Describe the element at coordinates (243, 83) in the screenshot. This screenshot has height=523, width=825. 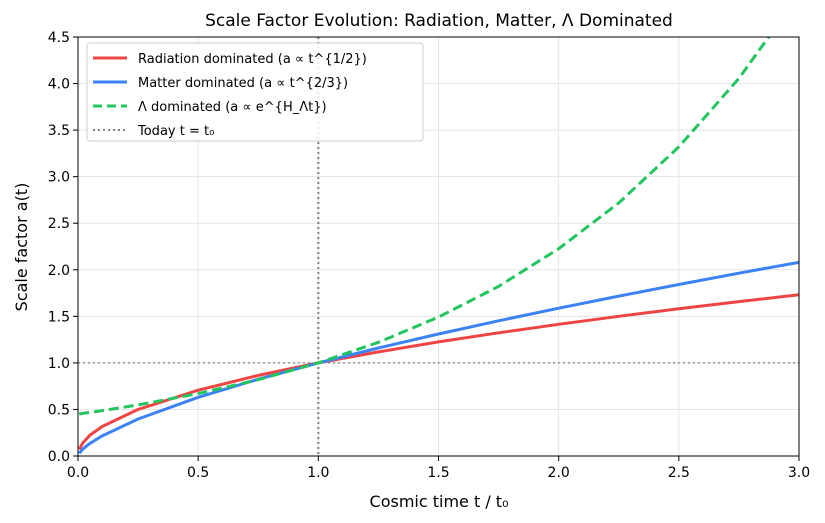
I see `legend-label: Matter dominated (a ∝ t^{2/3})` at that location.